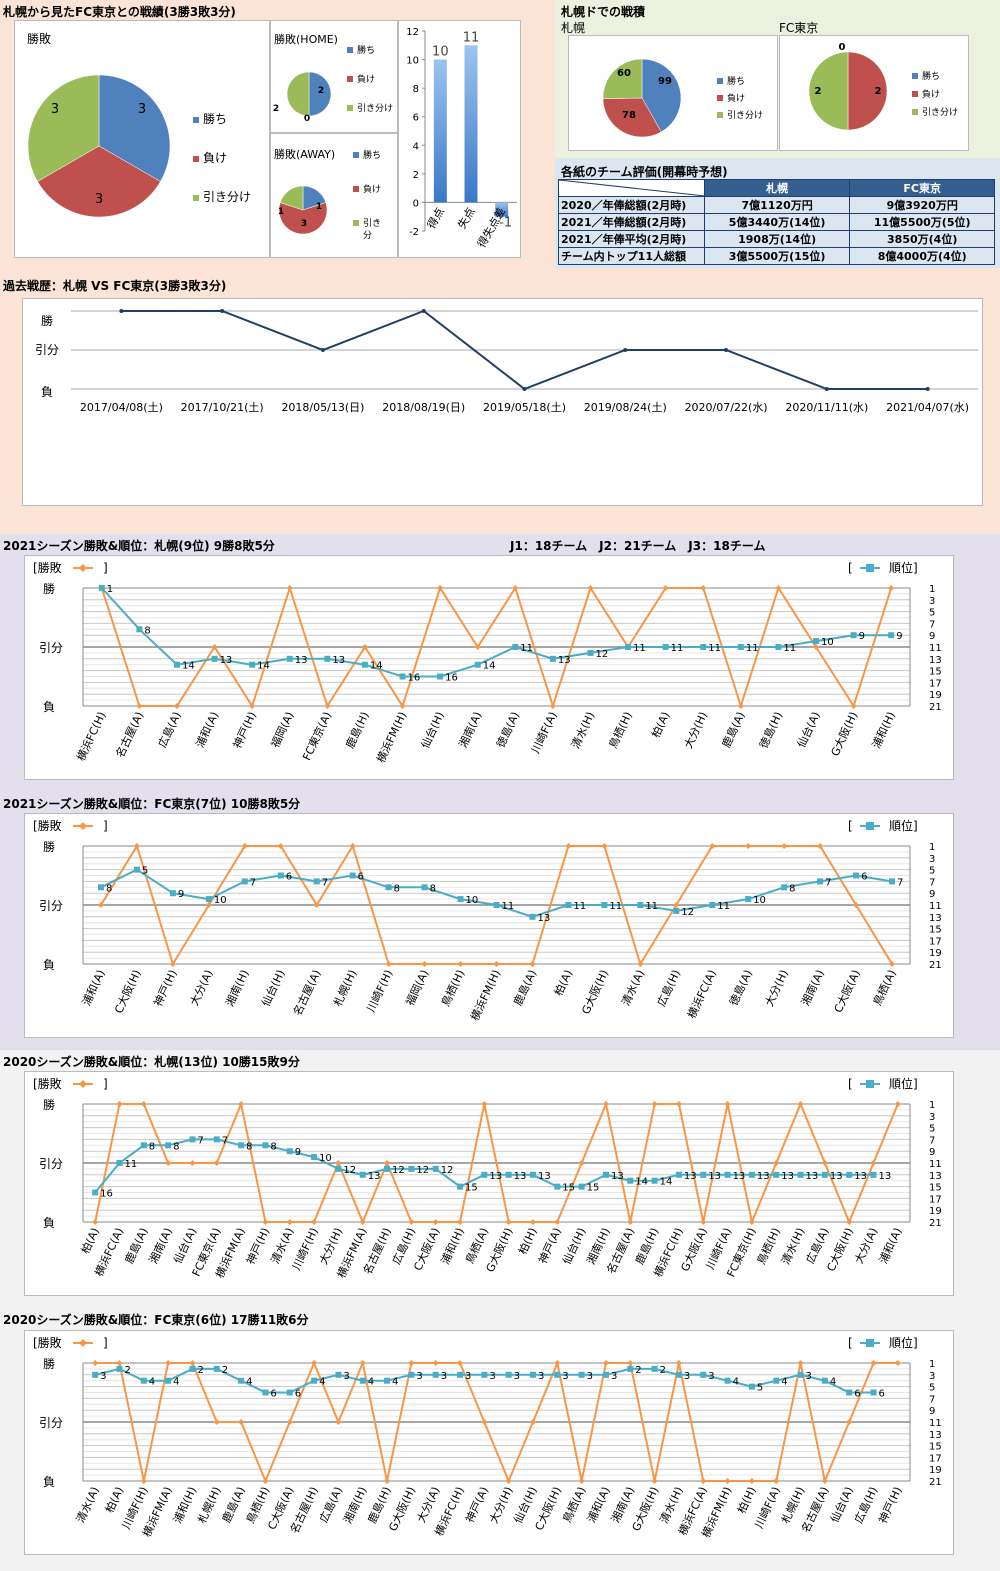 The image size is (1000, 1571). I want to click on bar-得点, so click(440, 131).